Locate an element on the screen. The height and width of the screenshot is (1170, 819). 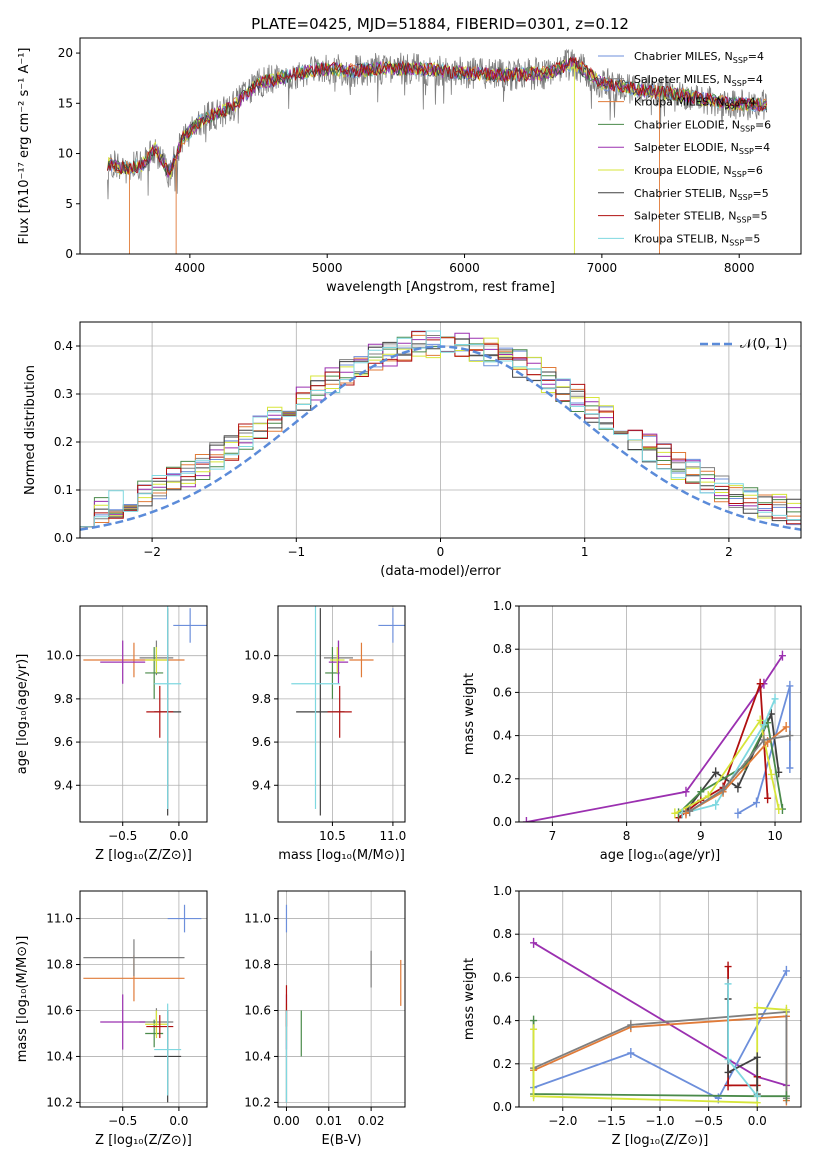
legend-label-salpeter-elodie: Salpeter ELODIE, NSSP=4 is located at coordinates (702, 148).